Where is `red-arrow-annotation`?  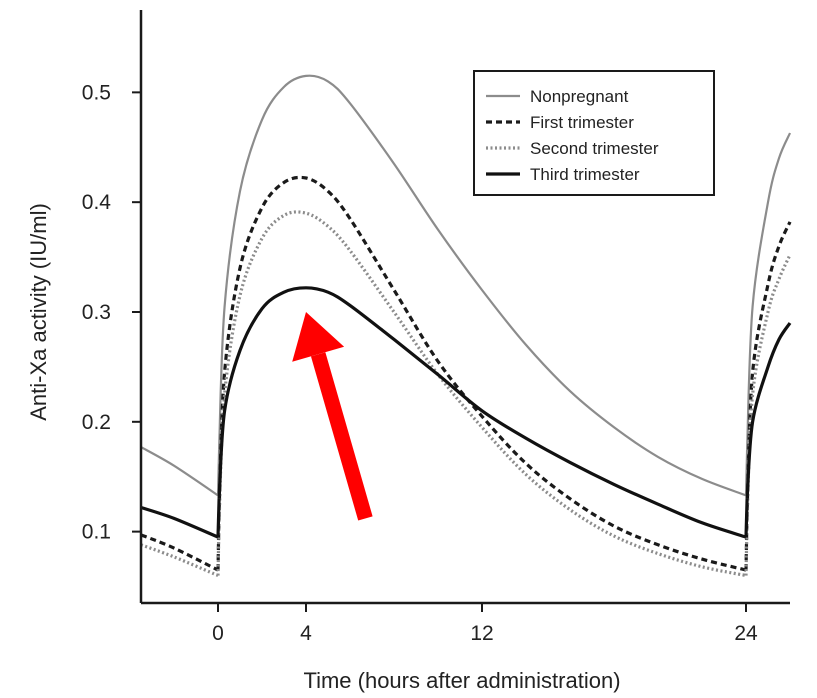
red-arrow-annotation is located at coordinates (332, 416).